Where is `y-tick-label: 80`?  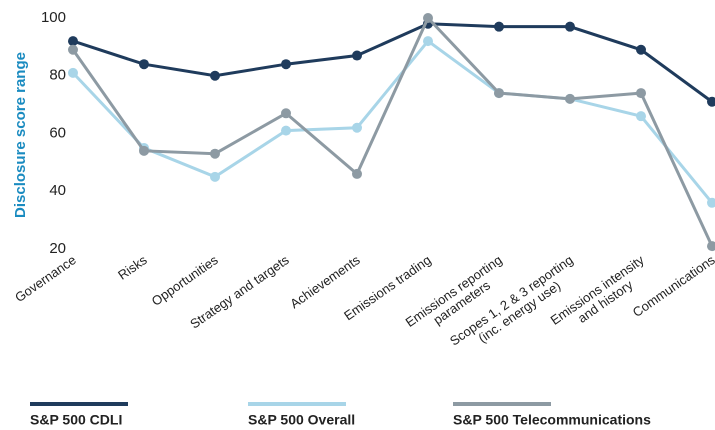 y-tick-label: 80 is located at coordinates (57, 75).